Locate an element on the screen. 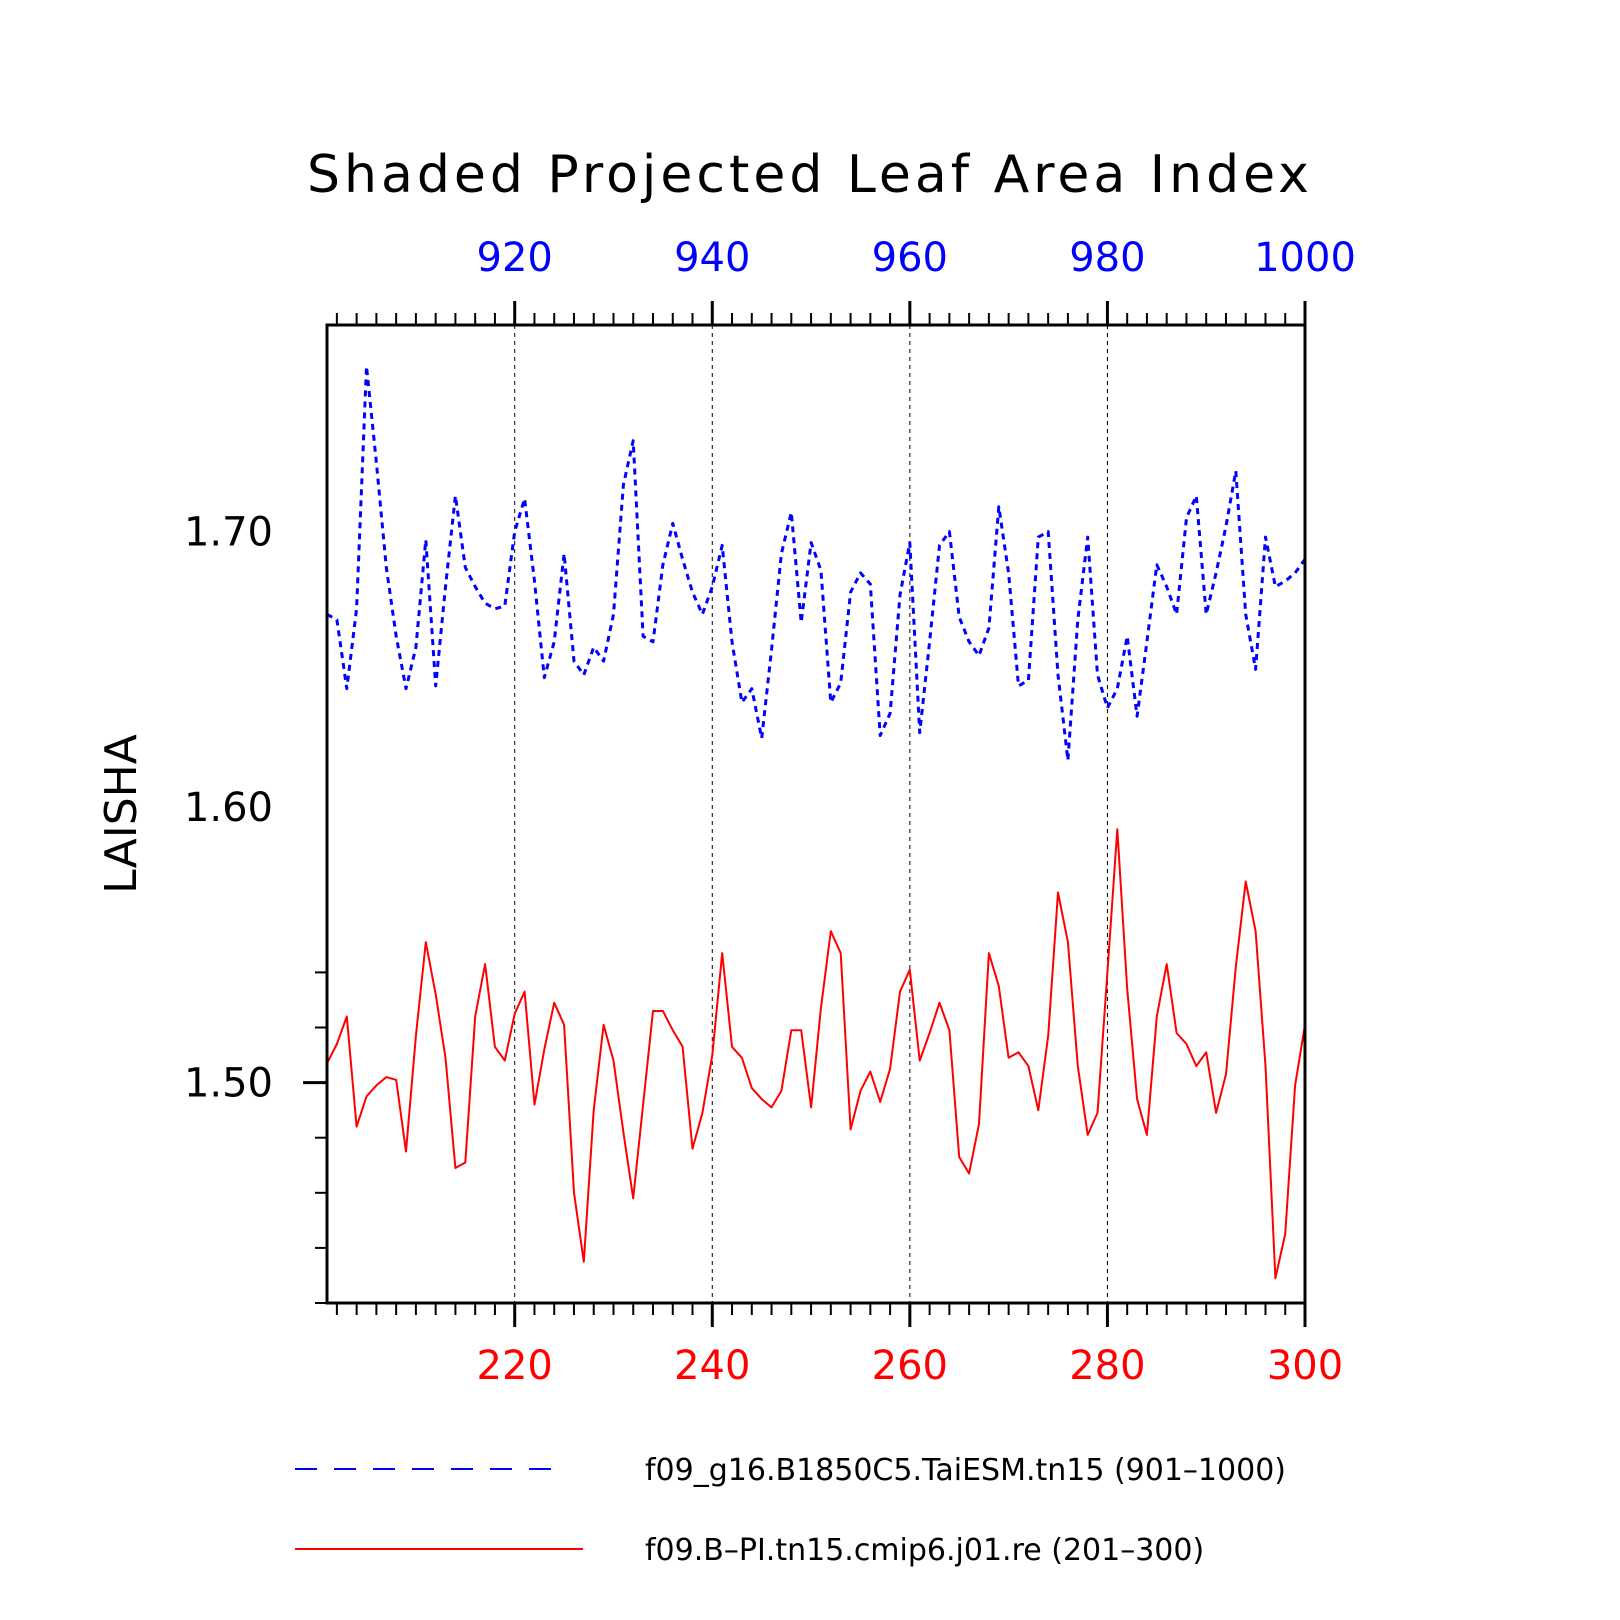 Image resolution: width=1620 pixels, height=1620 pixels. x-bottom-tick-label: 280 is located at coordinates (1107, 1366).